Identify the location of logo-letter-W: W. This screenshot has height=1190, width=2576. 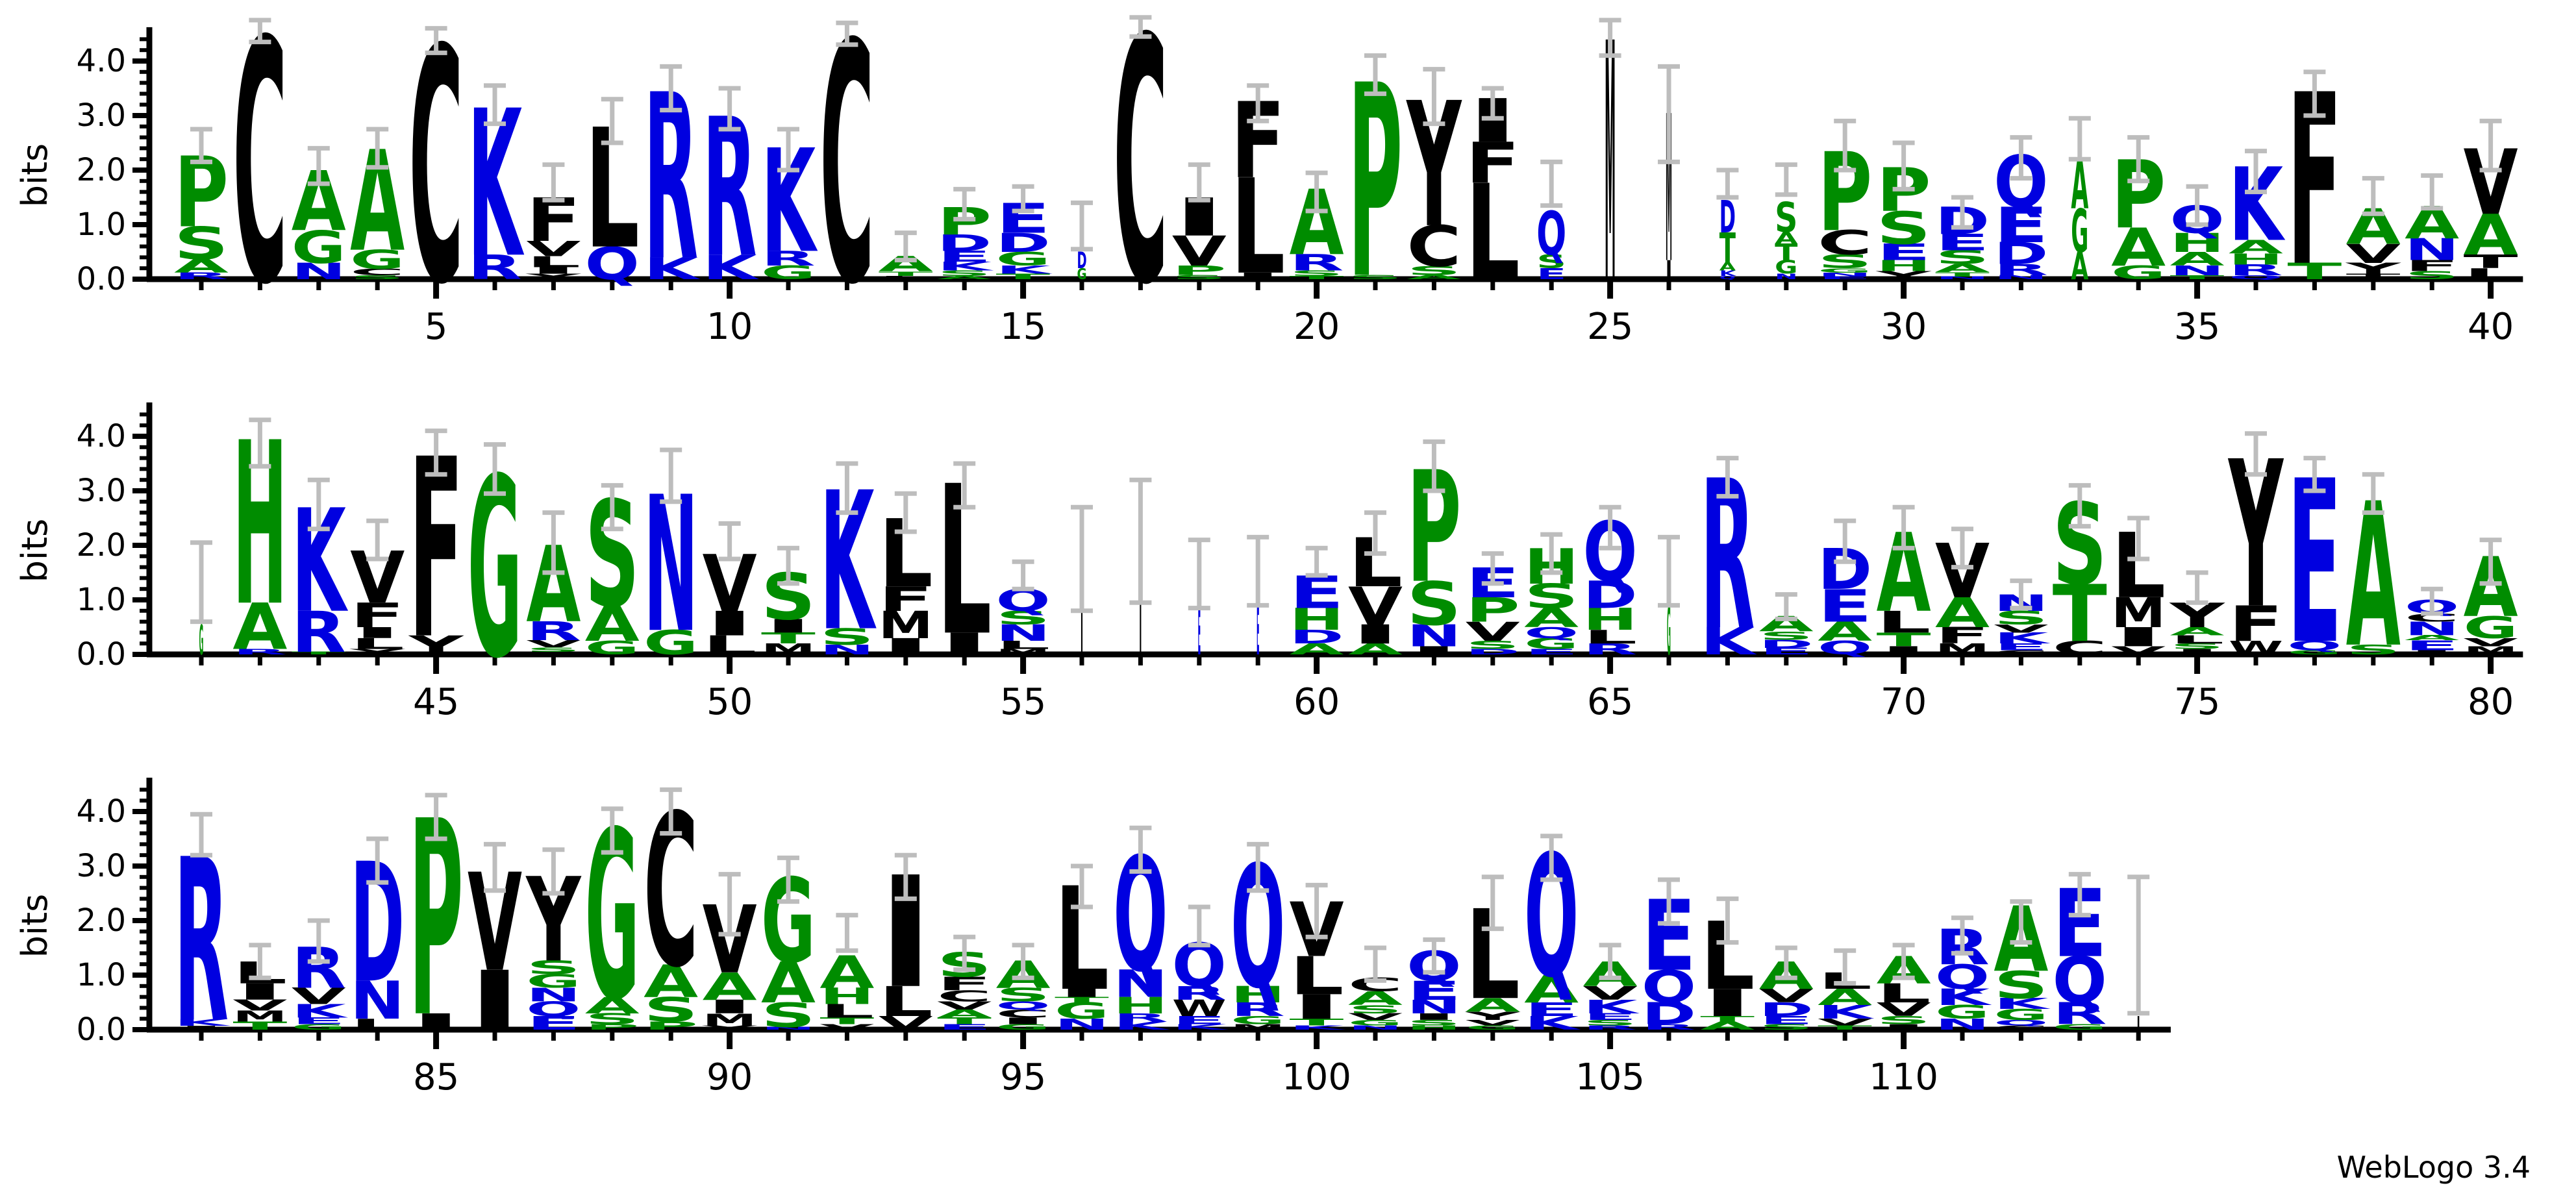
(2256, 648).